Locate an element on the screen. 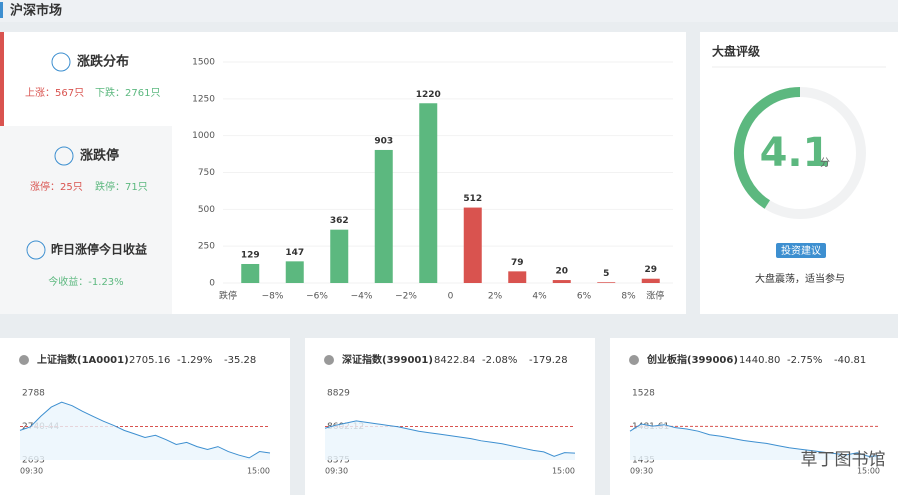 The width and height of the screenshot is (898, 495). value-label: 147 is located at coordinates (294, 253).